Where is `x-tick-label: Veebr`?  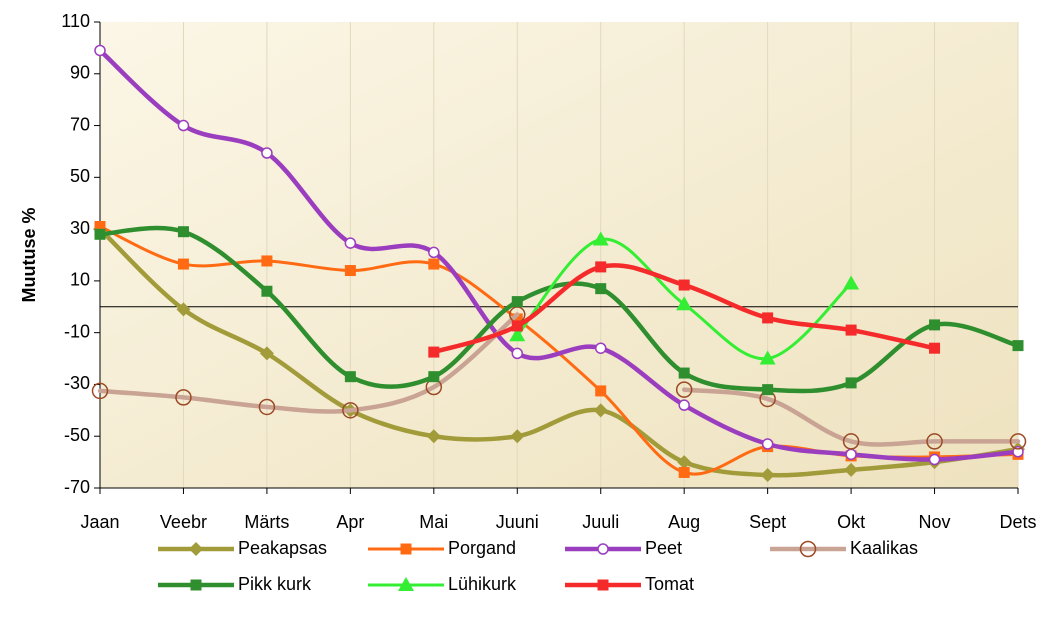 x-tick-label: Veebr is located at coordinates (183, 522).